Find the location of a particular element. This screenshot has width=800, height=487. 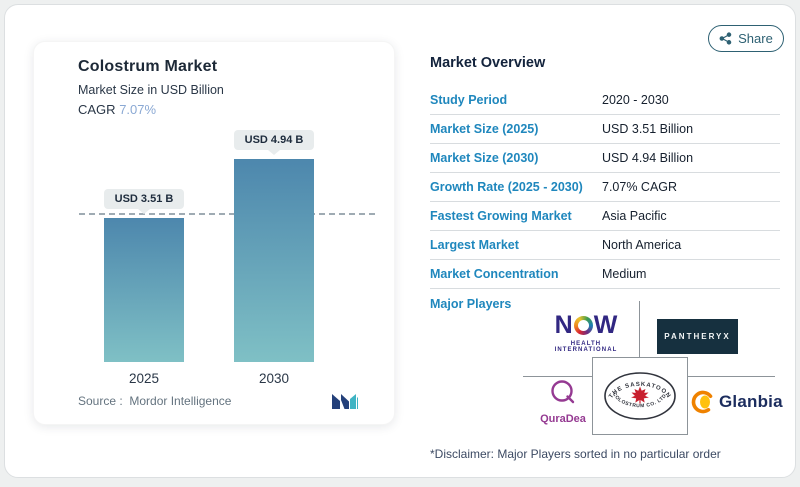

row-label: Largest Market is located at coordinates (474, 245).